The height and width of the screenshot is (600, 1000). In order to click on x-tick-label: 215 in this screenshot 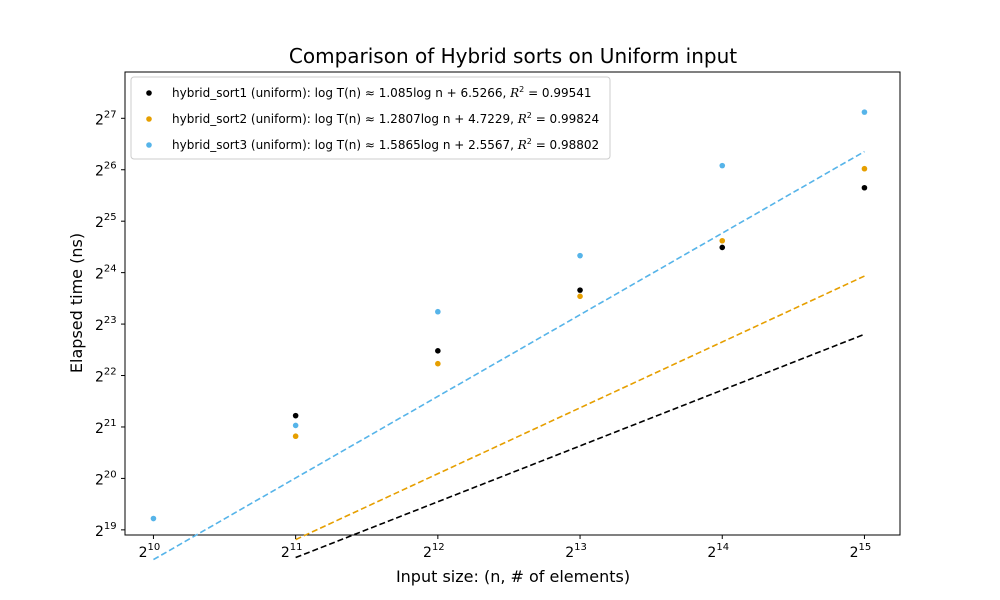, I will do `click(861, 551)`.